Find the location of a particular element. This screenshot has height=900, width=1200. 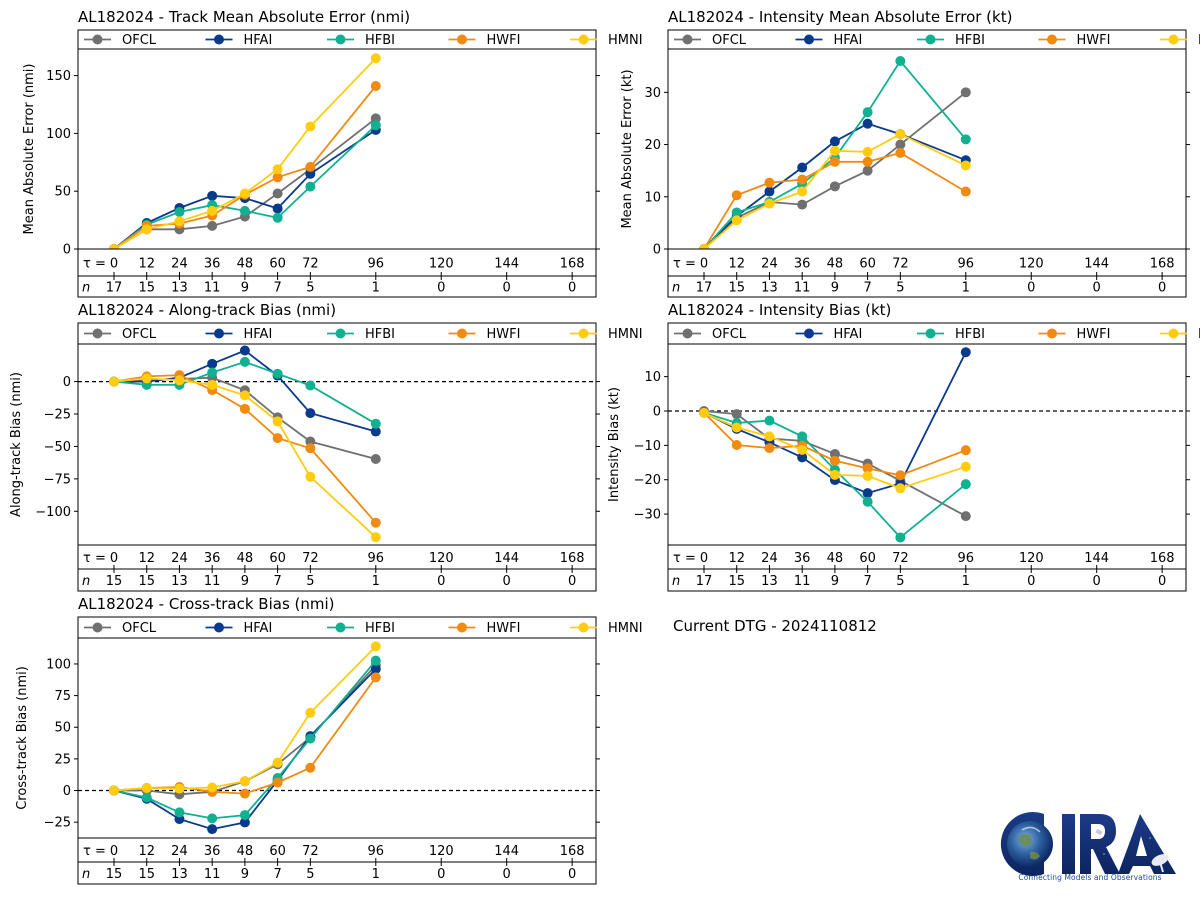

series-hfai is located at coordinates (245, 749).